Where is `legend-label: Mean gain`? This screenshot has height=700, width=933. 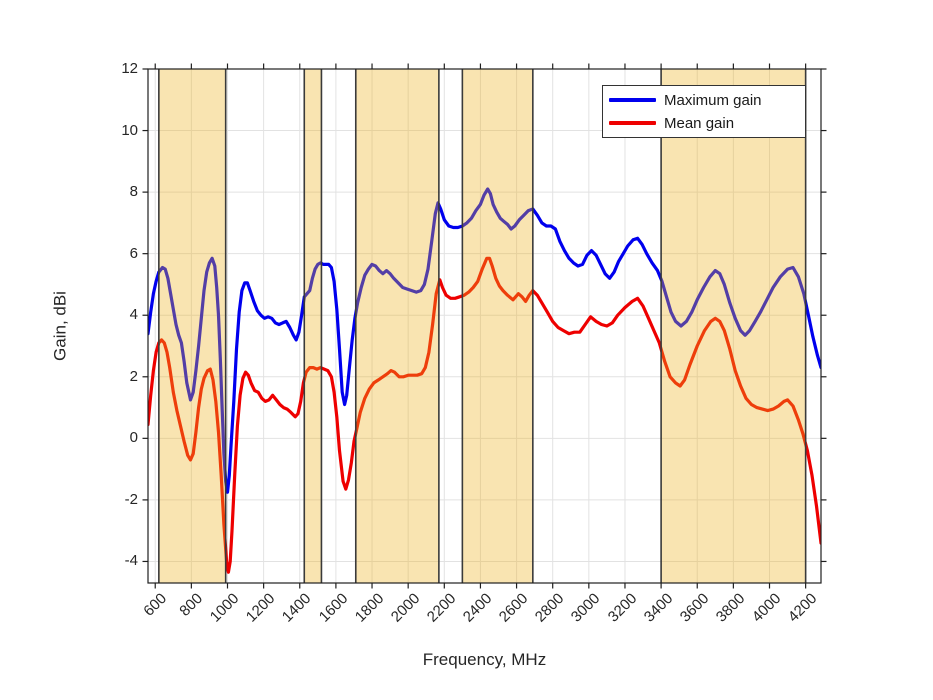 legend-label: Mean gain is located at coordinates (699, 123).